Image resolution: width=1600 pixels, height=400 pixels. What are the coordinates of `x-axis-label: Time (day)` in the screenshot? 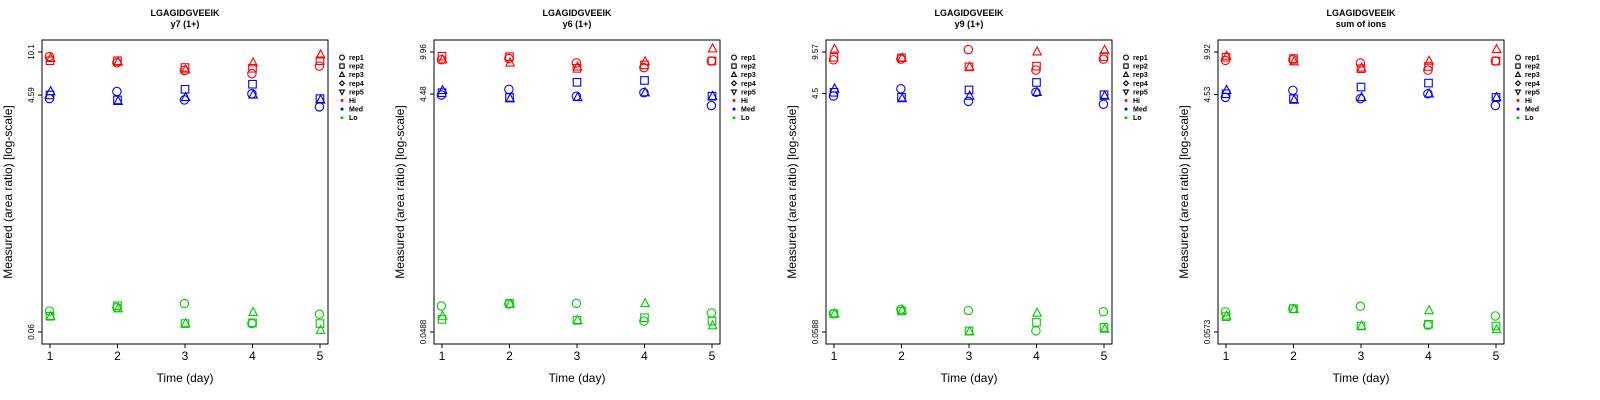 It's located at (185, 378).